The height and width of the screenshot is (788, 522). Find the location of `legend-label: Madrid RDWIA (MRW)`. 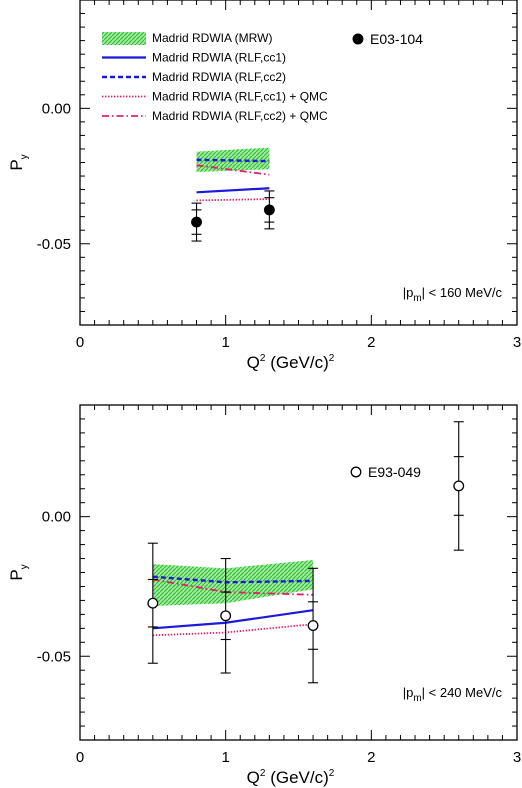

legend-label: Madrid RDWIA (MRW) is located at coordinates (212, 38).